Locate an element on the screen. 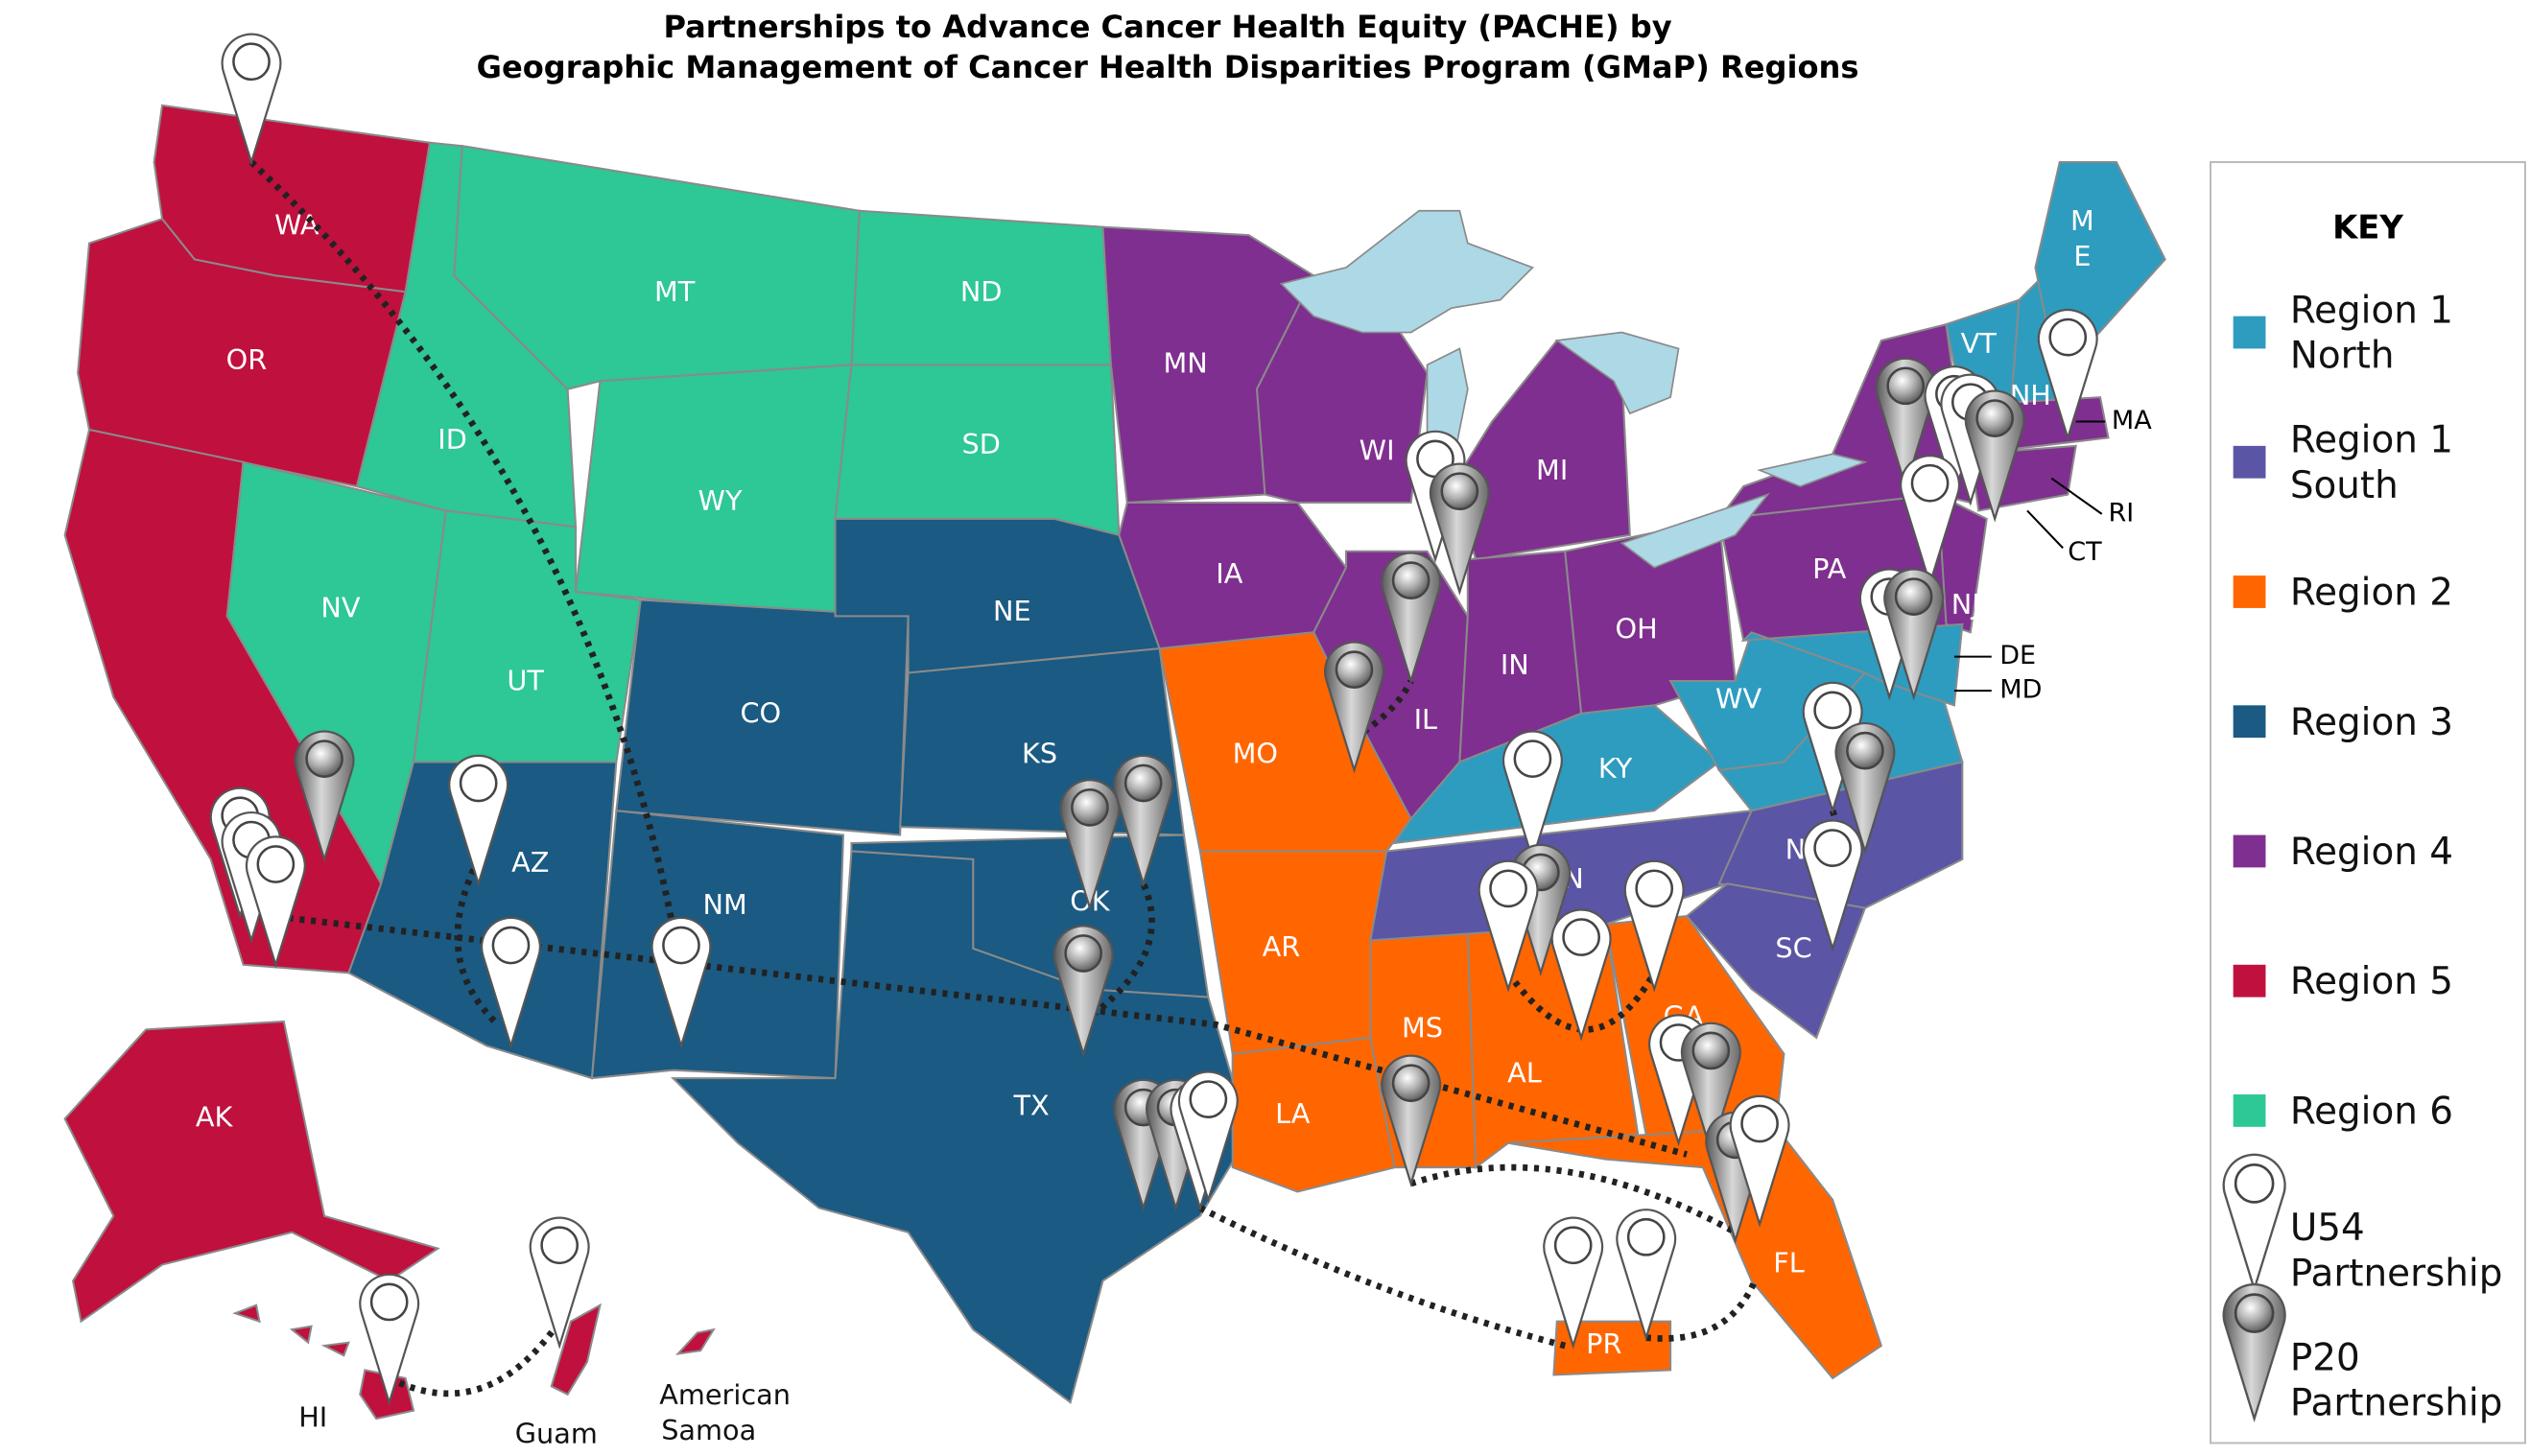 This screenshot has height=1456, width=2530. key-label: Partnership is located at coordinates (2396, 1275).